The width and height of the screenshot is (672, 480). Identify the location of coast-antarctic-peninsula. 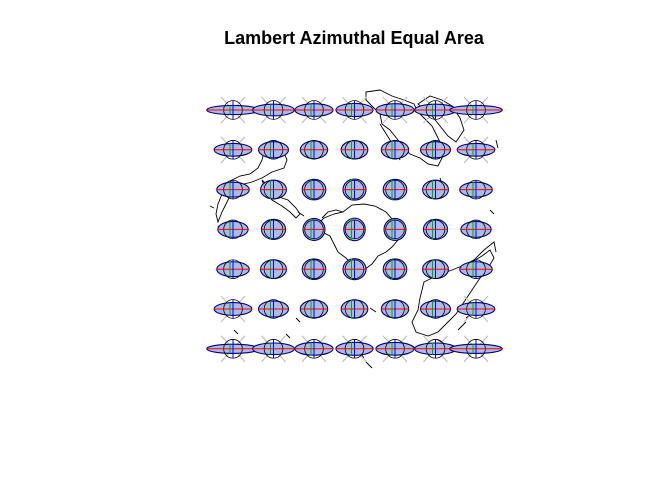
(332, 214).